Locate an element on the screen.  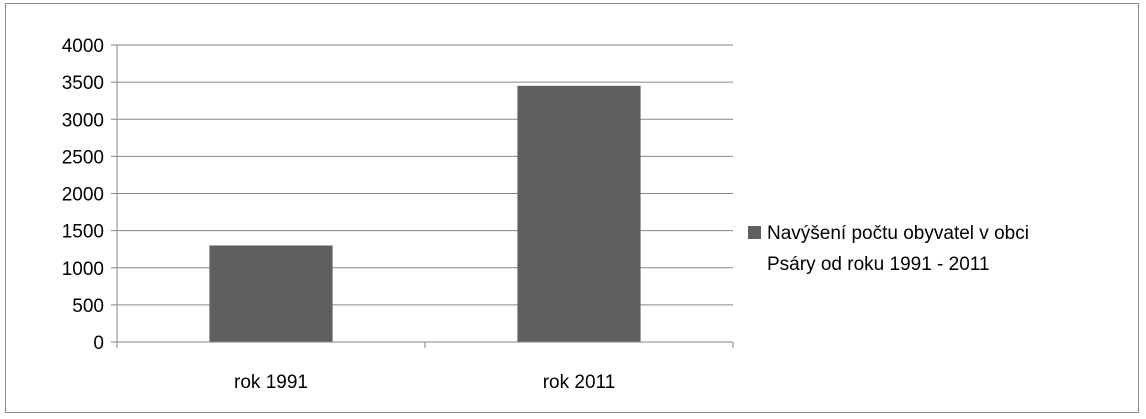
y-tick-label: 0 is located at coordinates (98, 343).